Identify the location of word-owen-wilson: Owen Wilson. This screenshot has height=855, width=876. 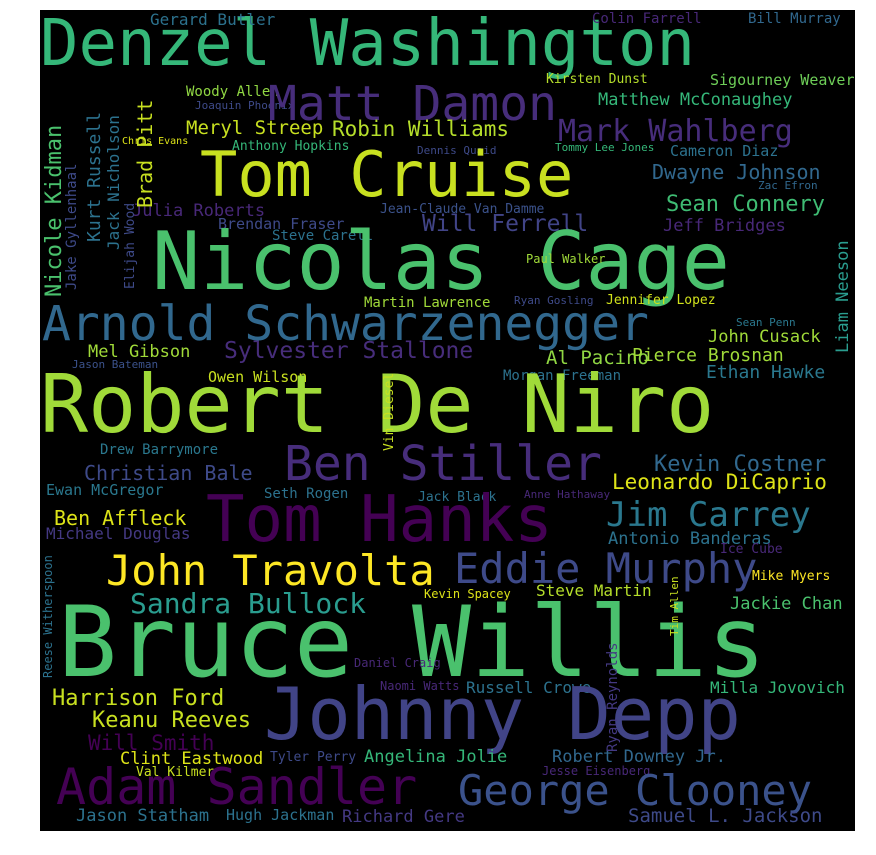
(258, 377).